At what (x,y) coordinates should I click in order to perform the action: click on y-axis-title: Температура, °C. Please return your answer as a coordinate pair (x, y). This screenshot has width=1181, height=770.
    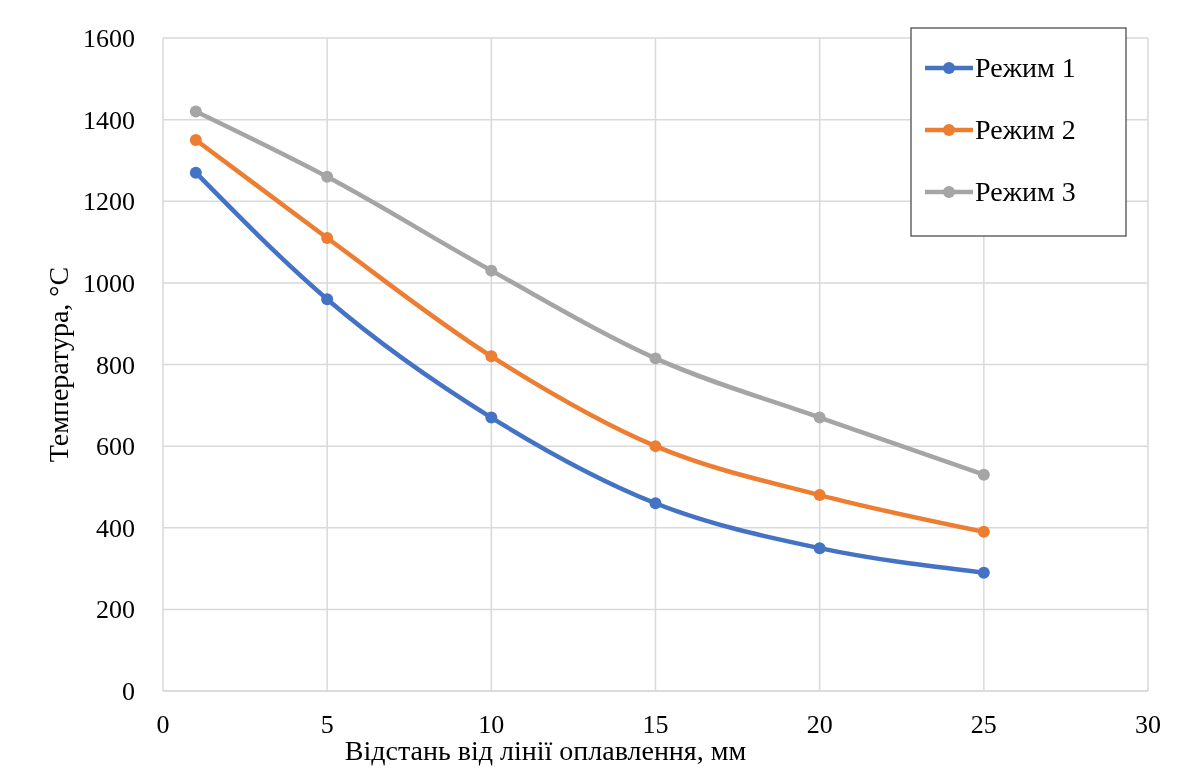
    Looking at the image, I should click on (58, 364).